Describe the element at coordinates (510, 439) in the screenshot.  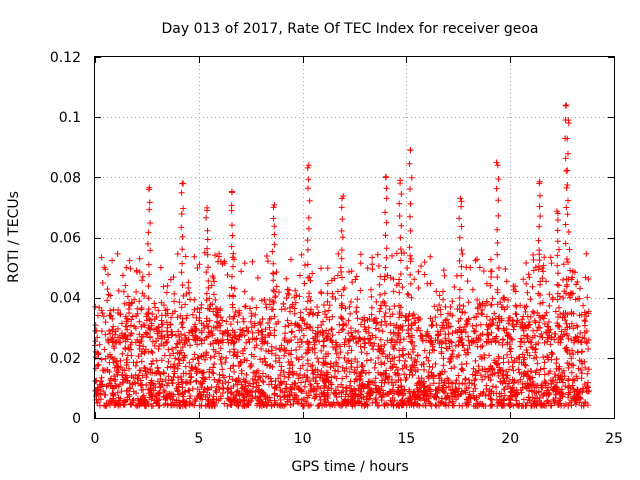
I see `x-tick-label: 20` at that location.